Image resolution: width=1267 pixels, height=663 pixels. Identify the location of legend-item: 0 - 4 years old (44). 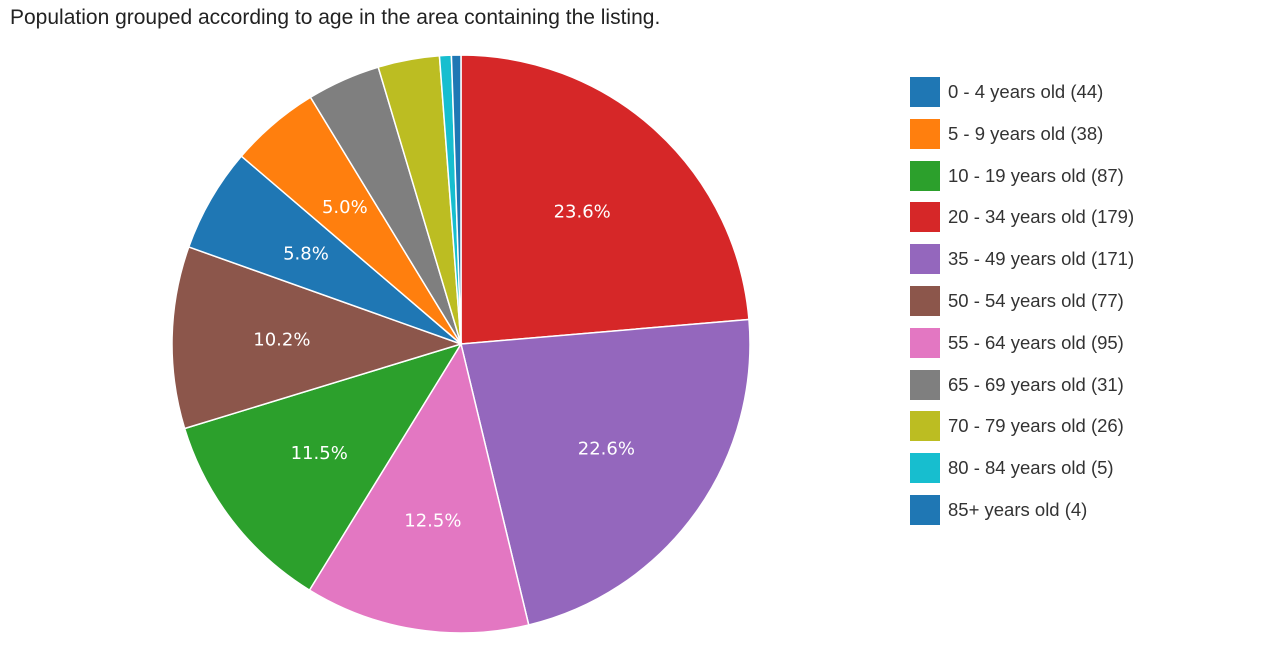
(1022, 92).